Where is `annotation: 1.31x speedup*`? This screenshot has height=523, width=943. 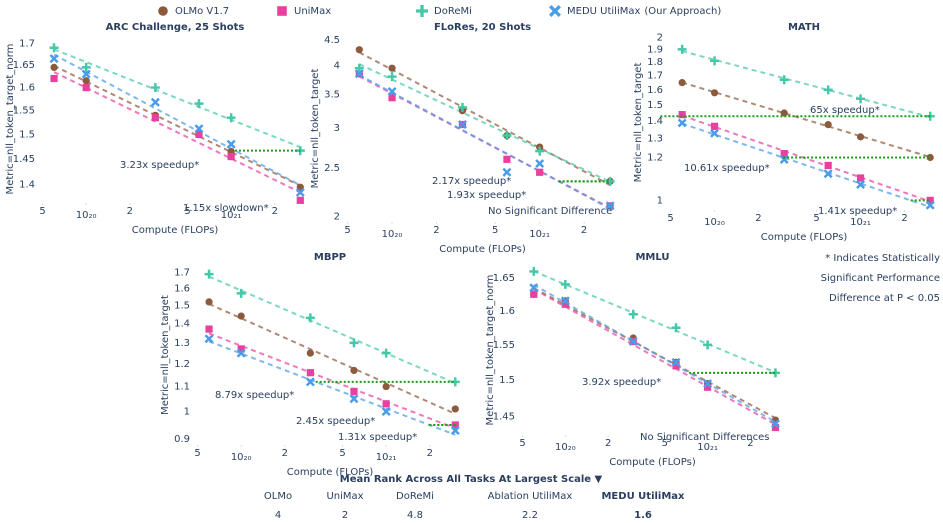 annotation: 1.31x speedup* is located at coordinates (377, 437).